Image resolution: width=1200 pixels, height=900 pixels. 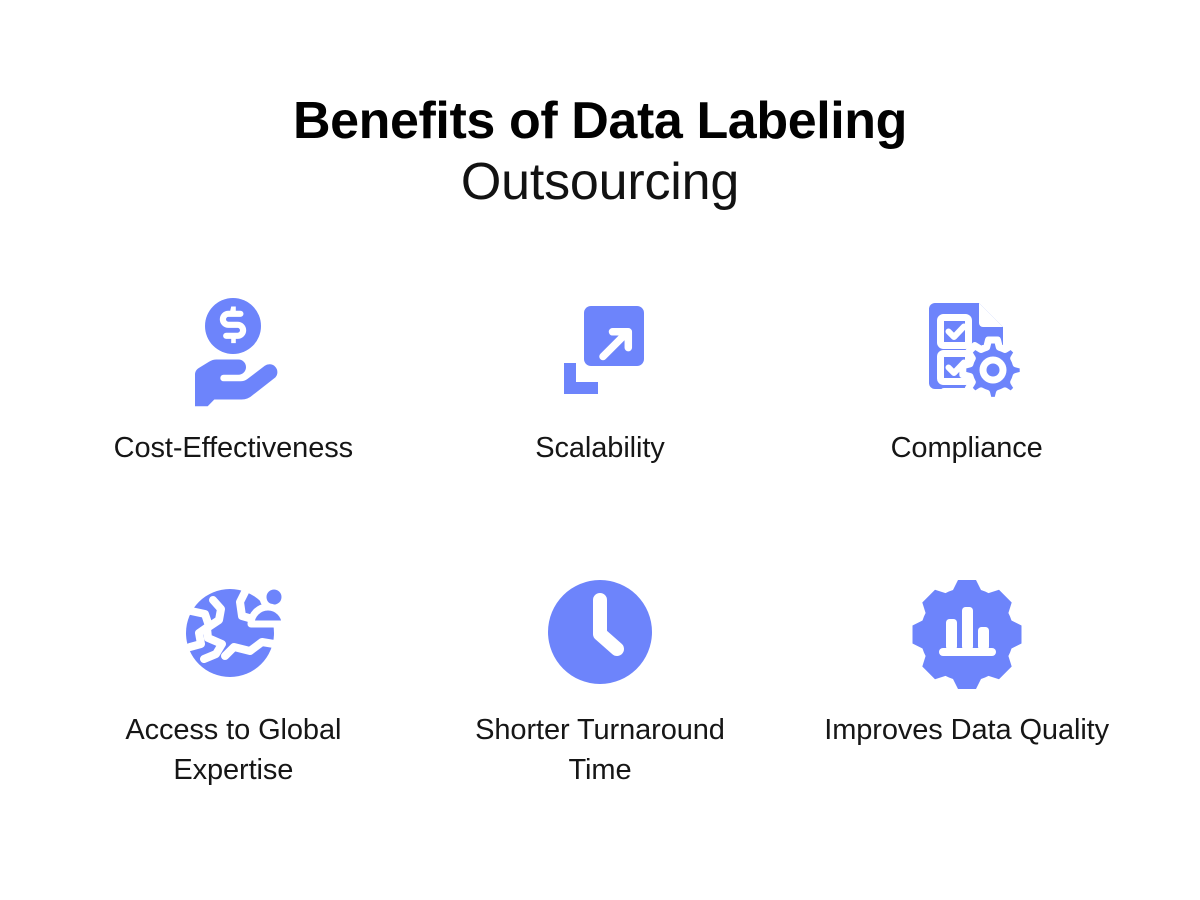 I want to click on benefit-item-compliance: Compliance, so click(x=966, y=423).